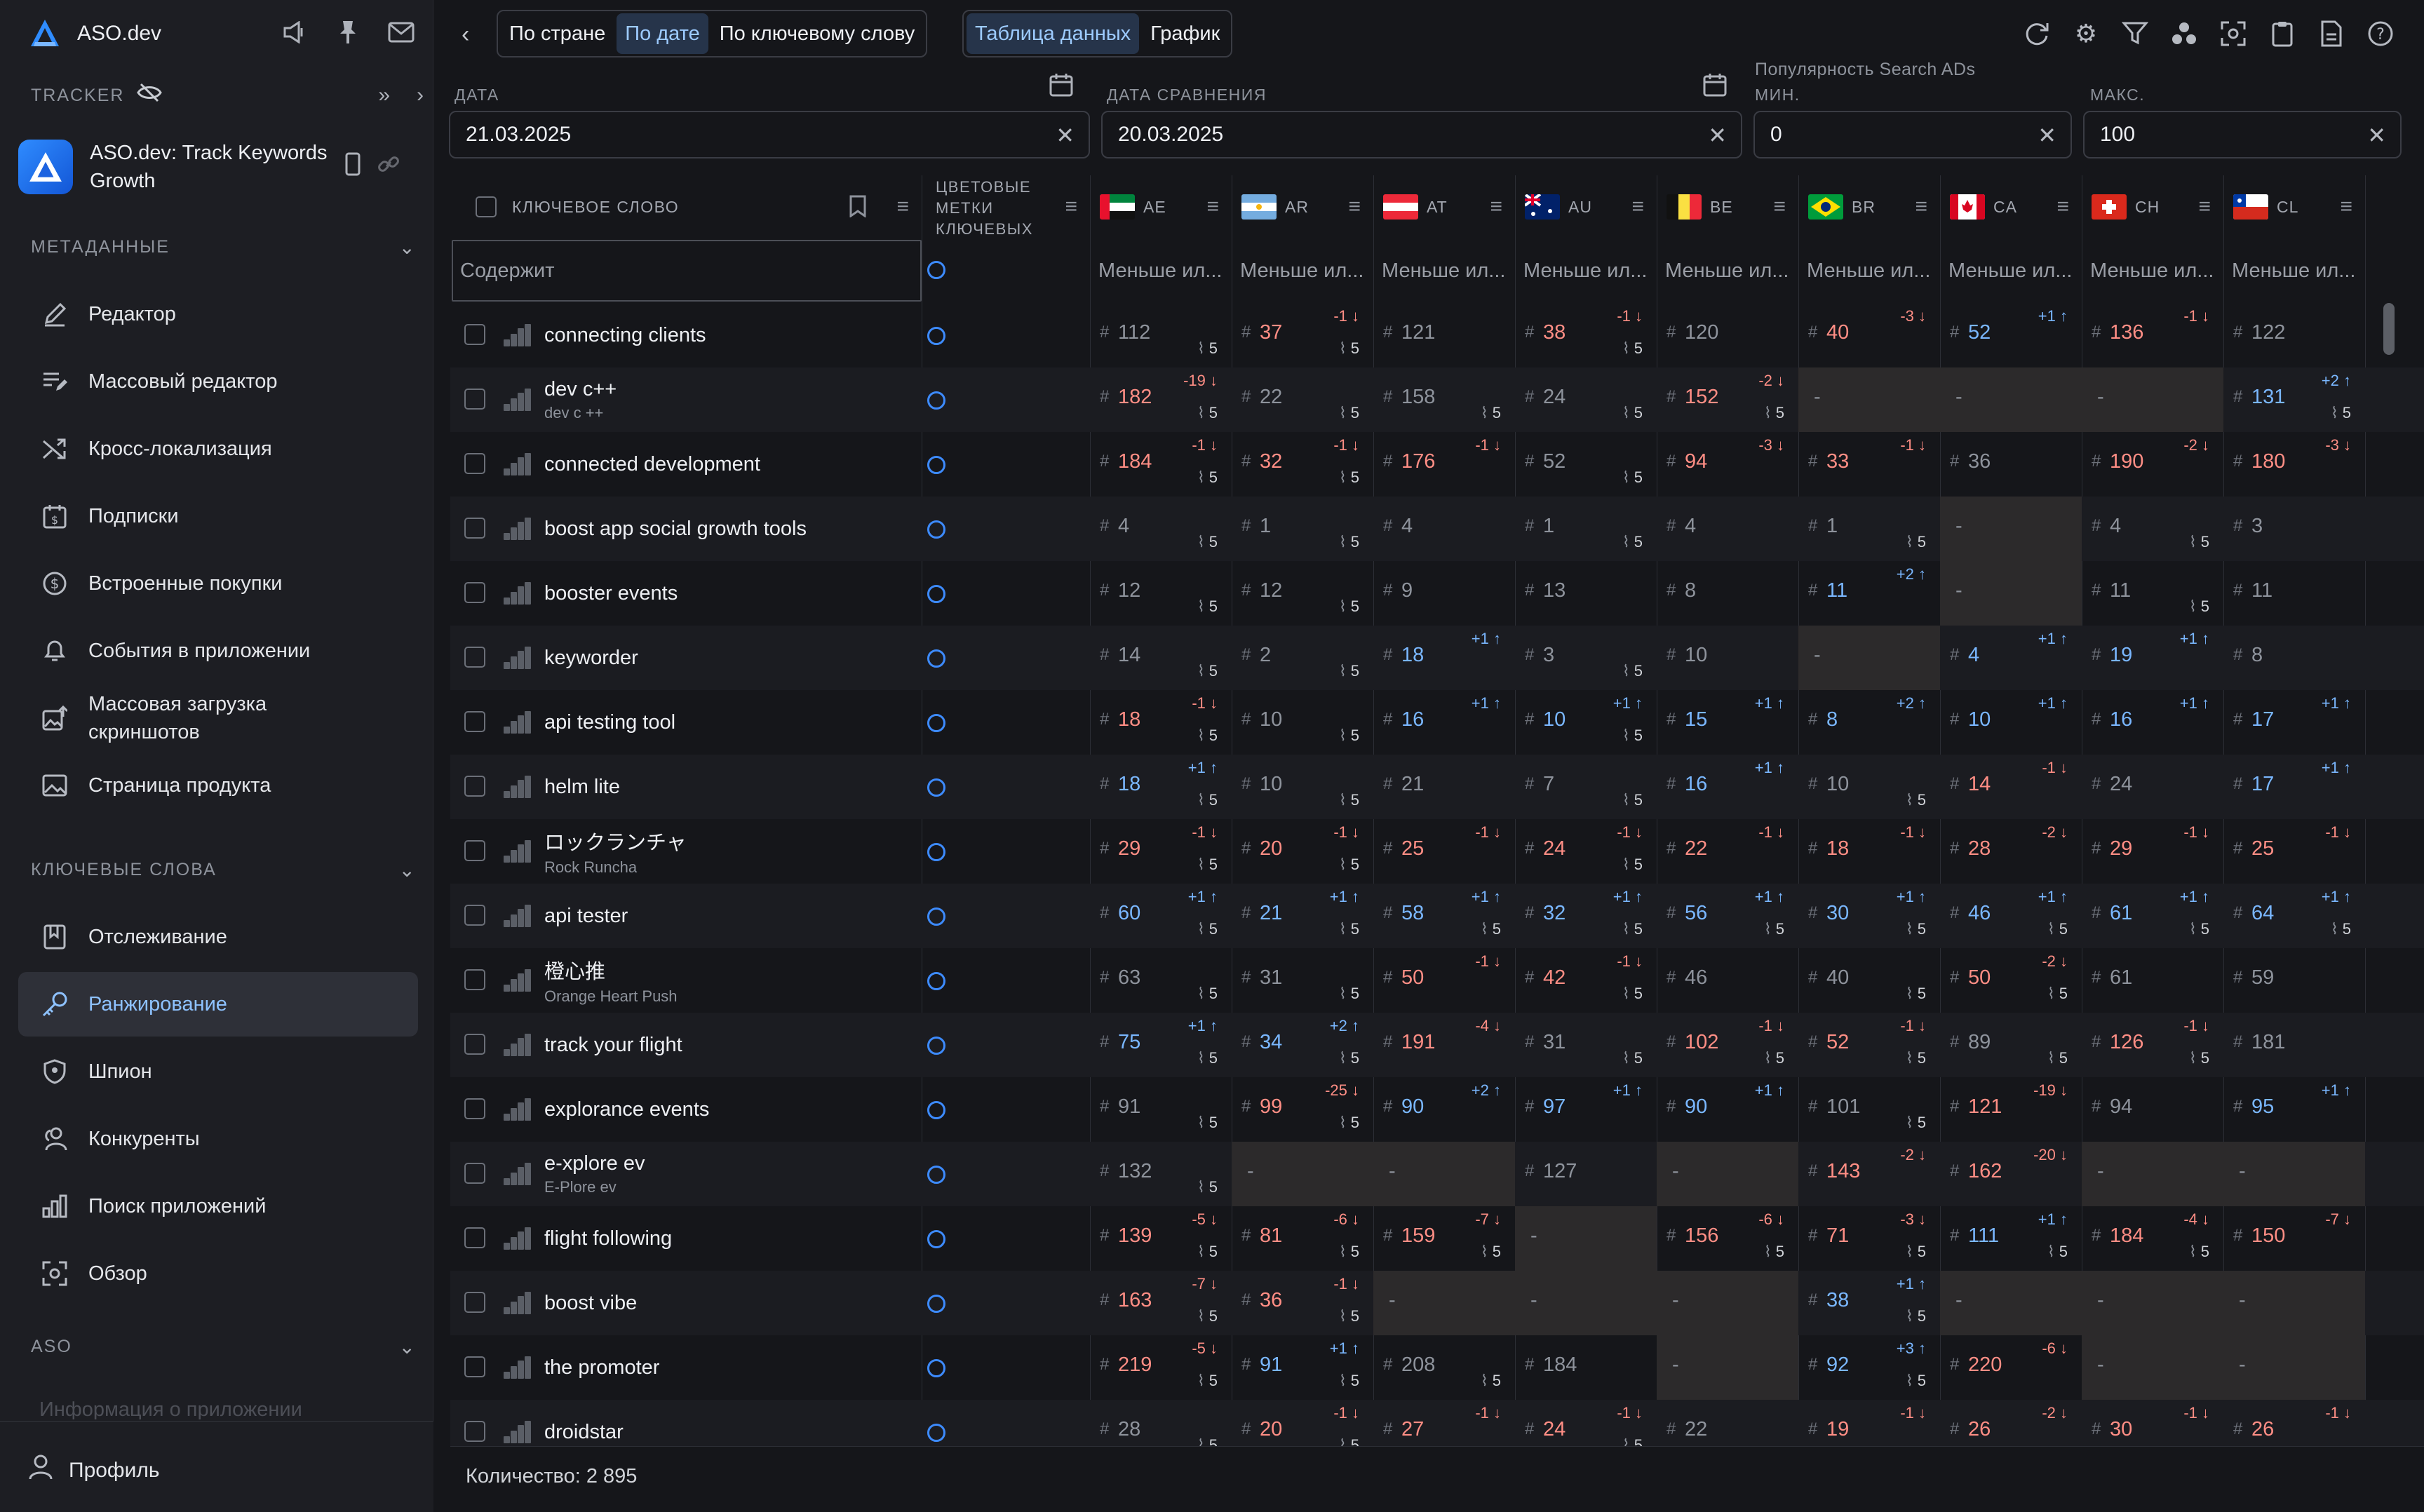  Describe the element at coordinates (2011, 787) in the screenshot. I see `rank-cell: #14 -1 ↓` at that location.